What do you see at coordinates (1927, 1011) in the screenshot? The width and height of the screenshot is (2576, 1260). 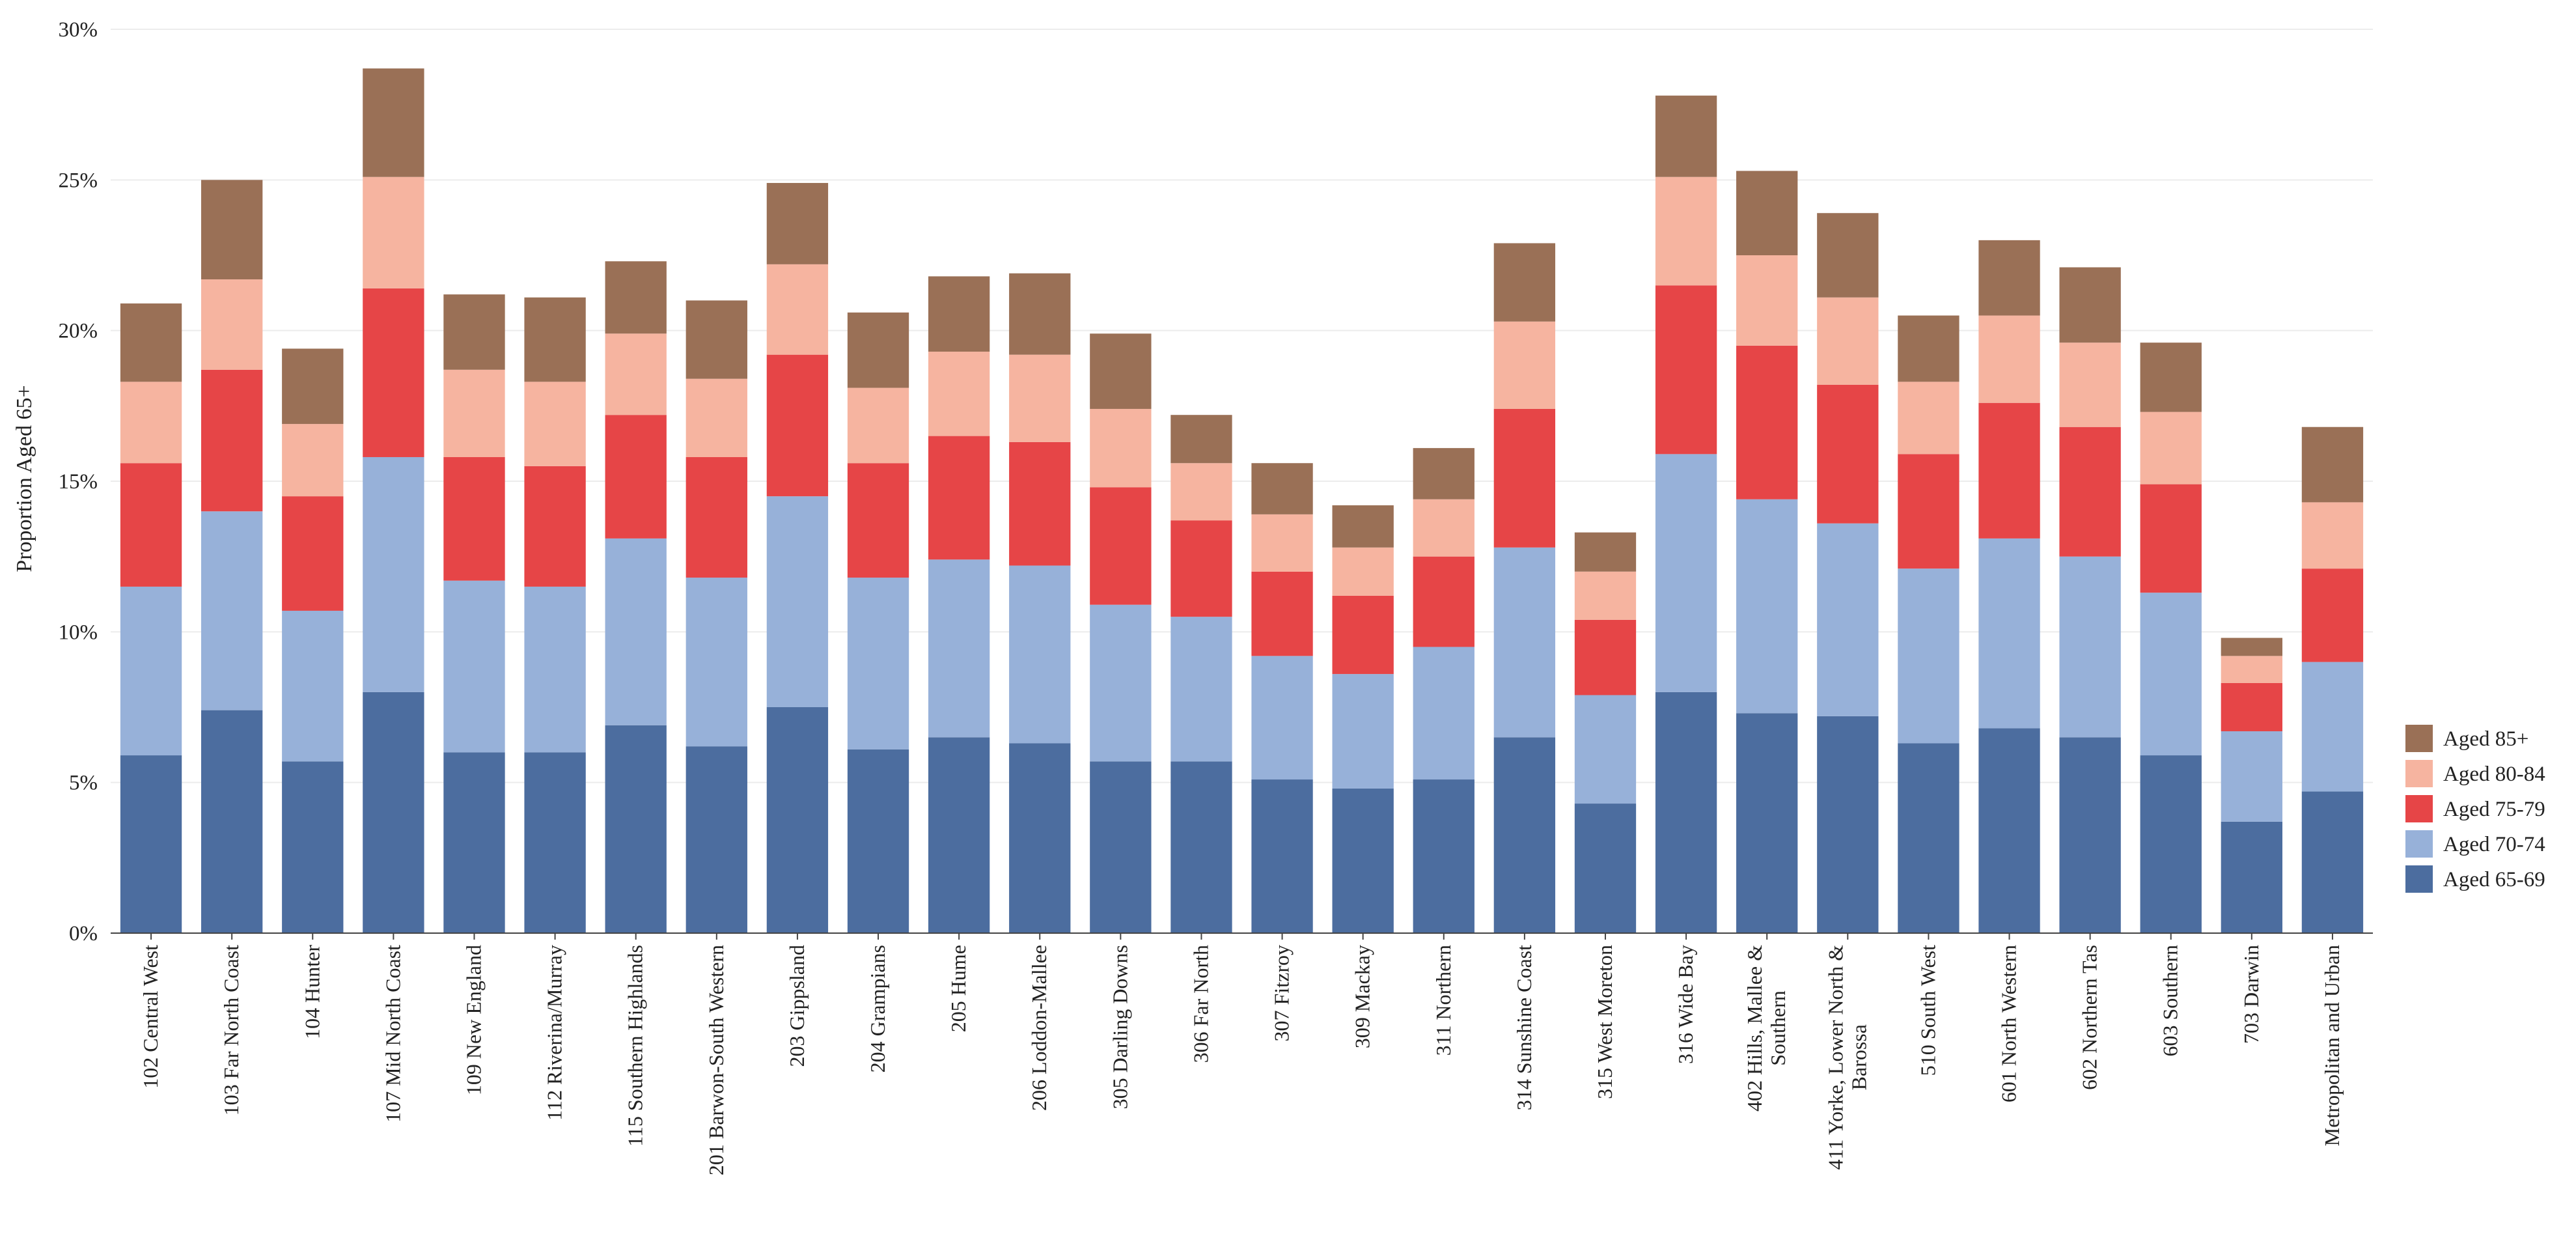 I see `x-tick-label: 510 South West` at bounding box center [1927, 1011].